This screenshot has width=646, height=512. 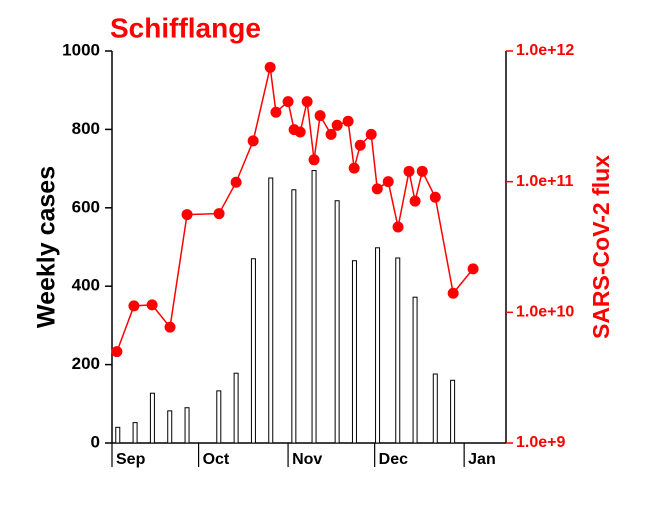 What do you see at coordinates (545, 181) in the screenshot?
I see `y2-tick-label: 1.0e+11` at bounding box center [545, 181].